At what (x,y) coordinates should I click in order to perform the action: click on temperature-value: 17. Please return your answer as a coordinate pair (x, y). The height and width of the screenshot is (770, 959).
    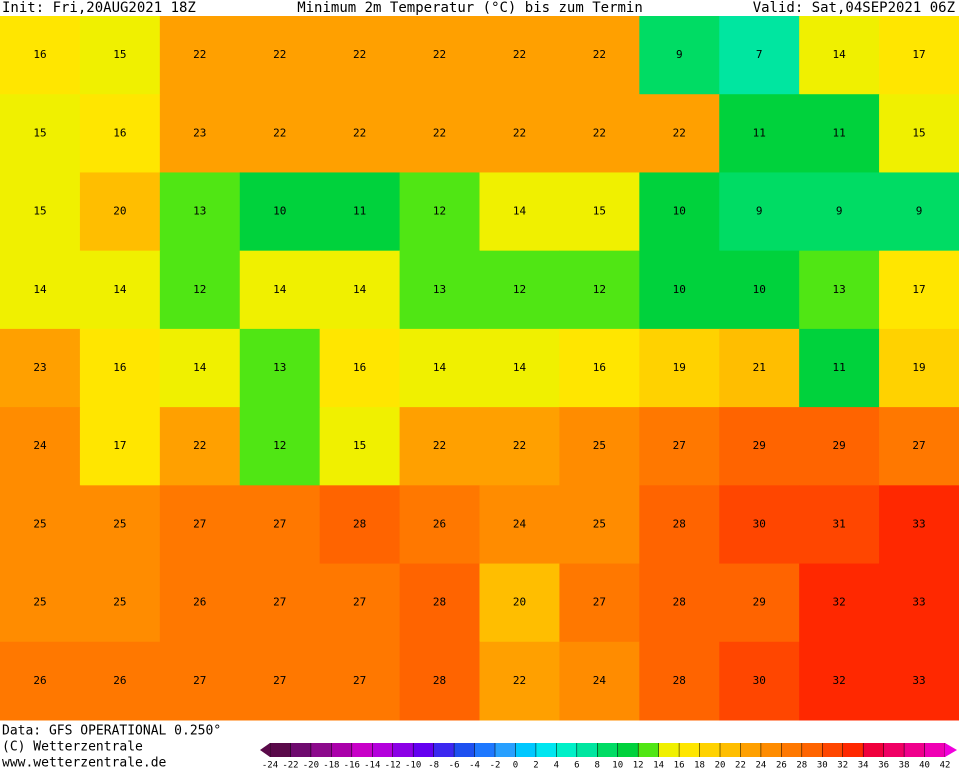
    Looking at the image, I should click on (918, 54).